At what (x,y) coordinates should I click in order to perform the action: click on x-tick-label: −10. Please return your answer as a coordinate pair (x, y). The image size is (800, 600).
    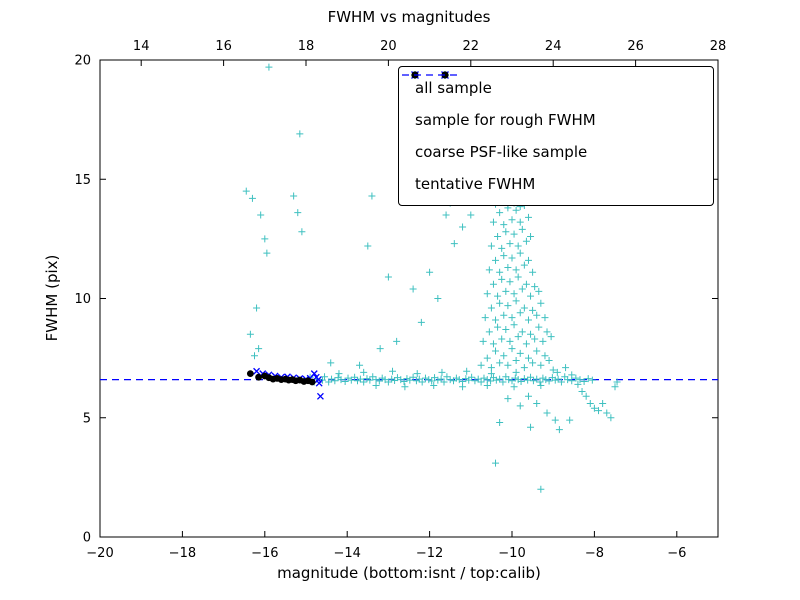
    Looking at the image, I should click on (511, 553).